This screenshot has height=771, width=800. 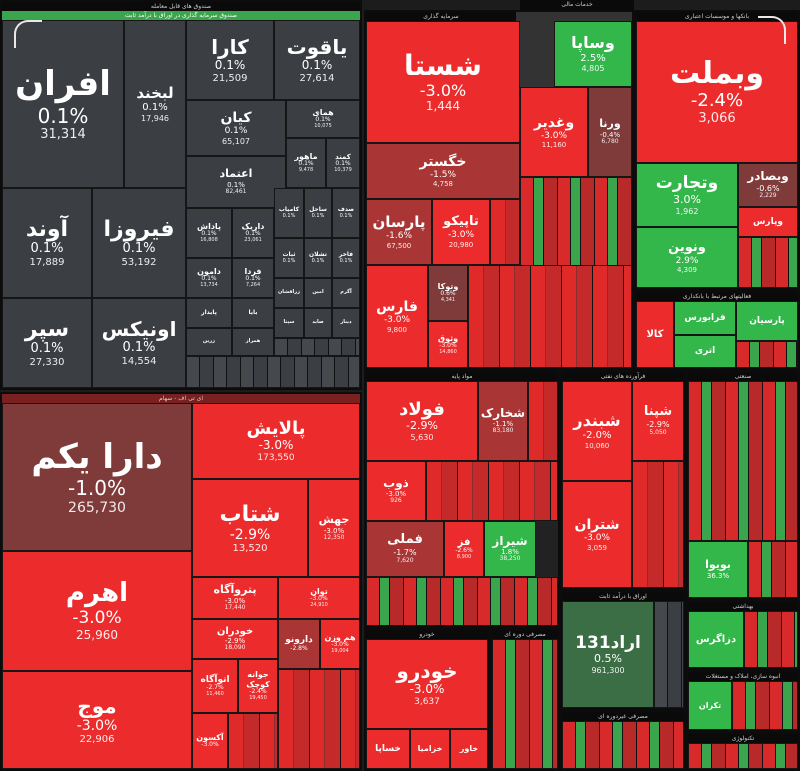 What do you see at coordinates (306, 163) in the screenshot?
I see `tile-mahour: ماهور 0.1% 9,478` at bounding box center [306, 163].